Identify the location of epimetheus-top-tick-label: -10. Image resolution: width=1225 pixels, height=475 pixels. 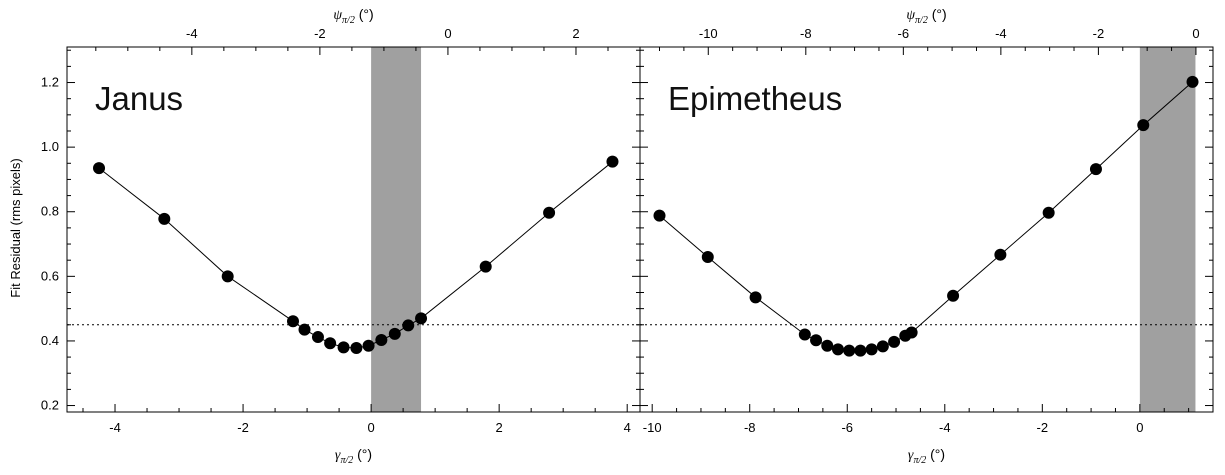
(708, 33).